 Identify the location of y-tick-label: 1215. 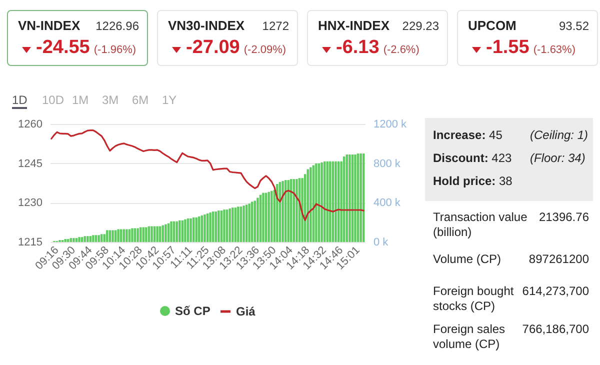
(30, 242).